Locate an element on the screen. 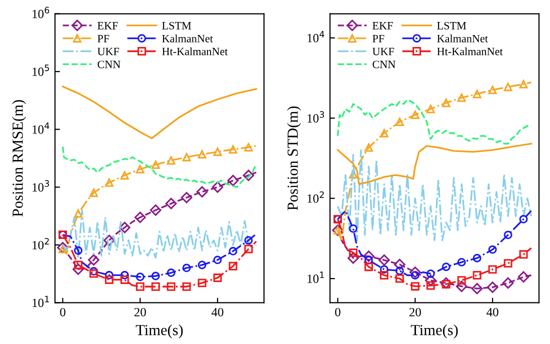  y-tick-label: 10$^{6}$ is located at coordinates (41, 12).